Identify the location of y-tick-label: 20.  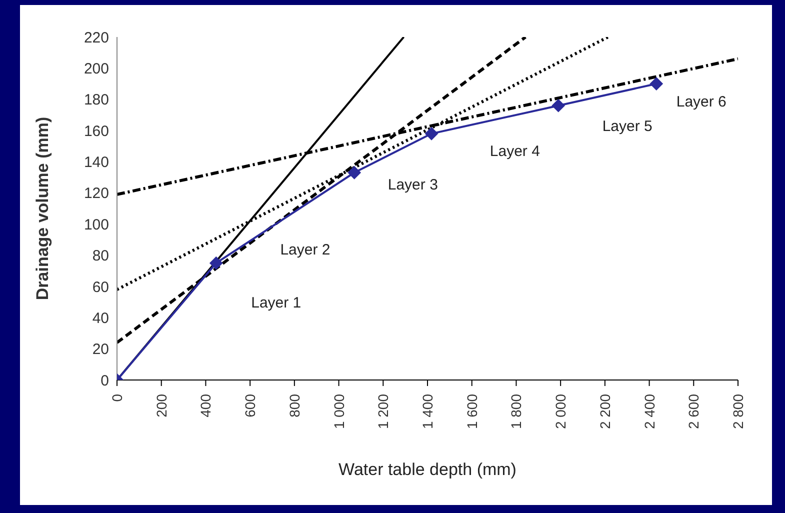
(100, 349).